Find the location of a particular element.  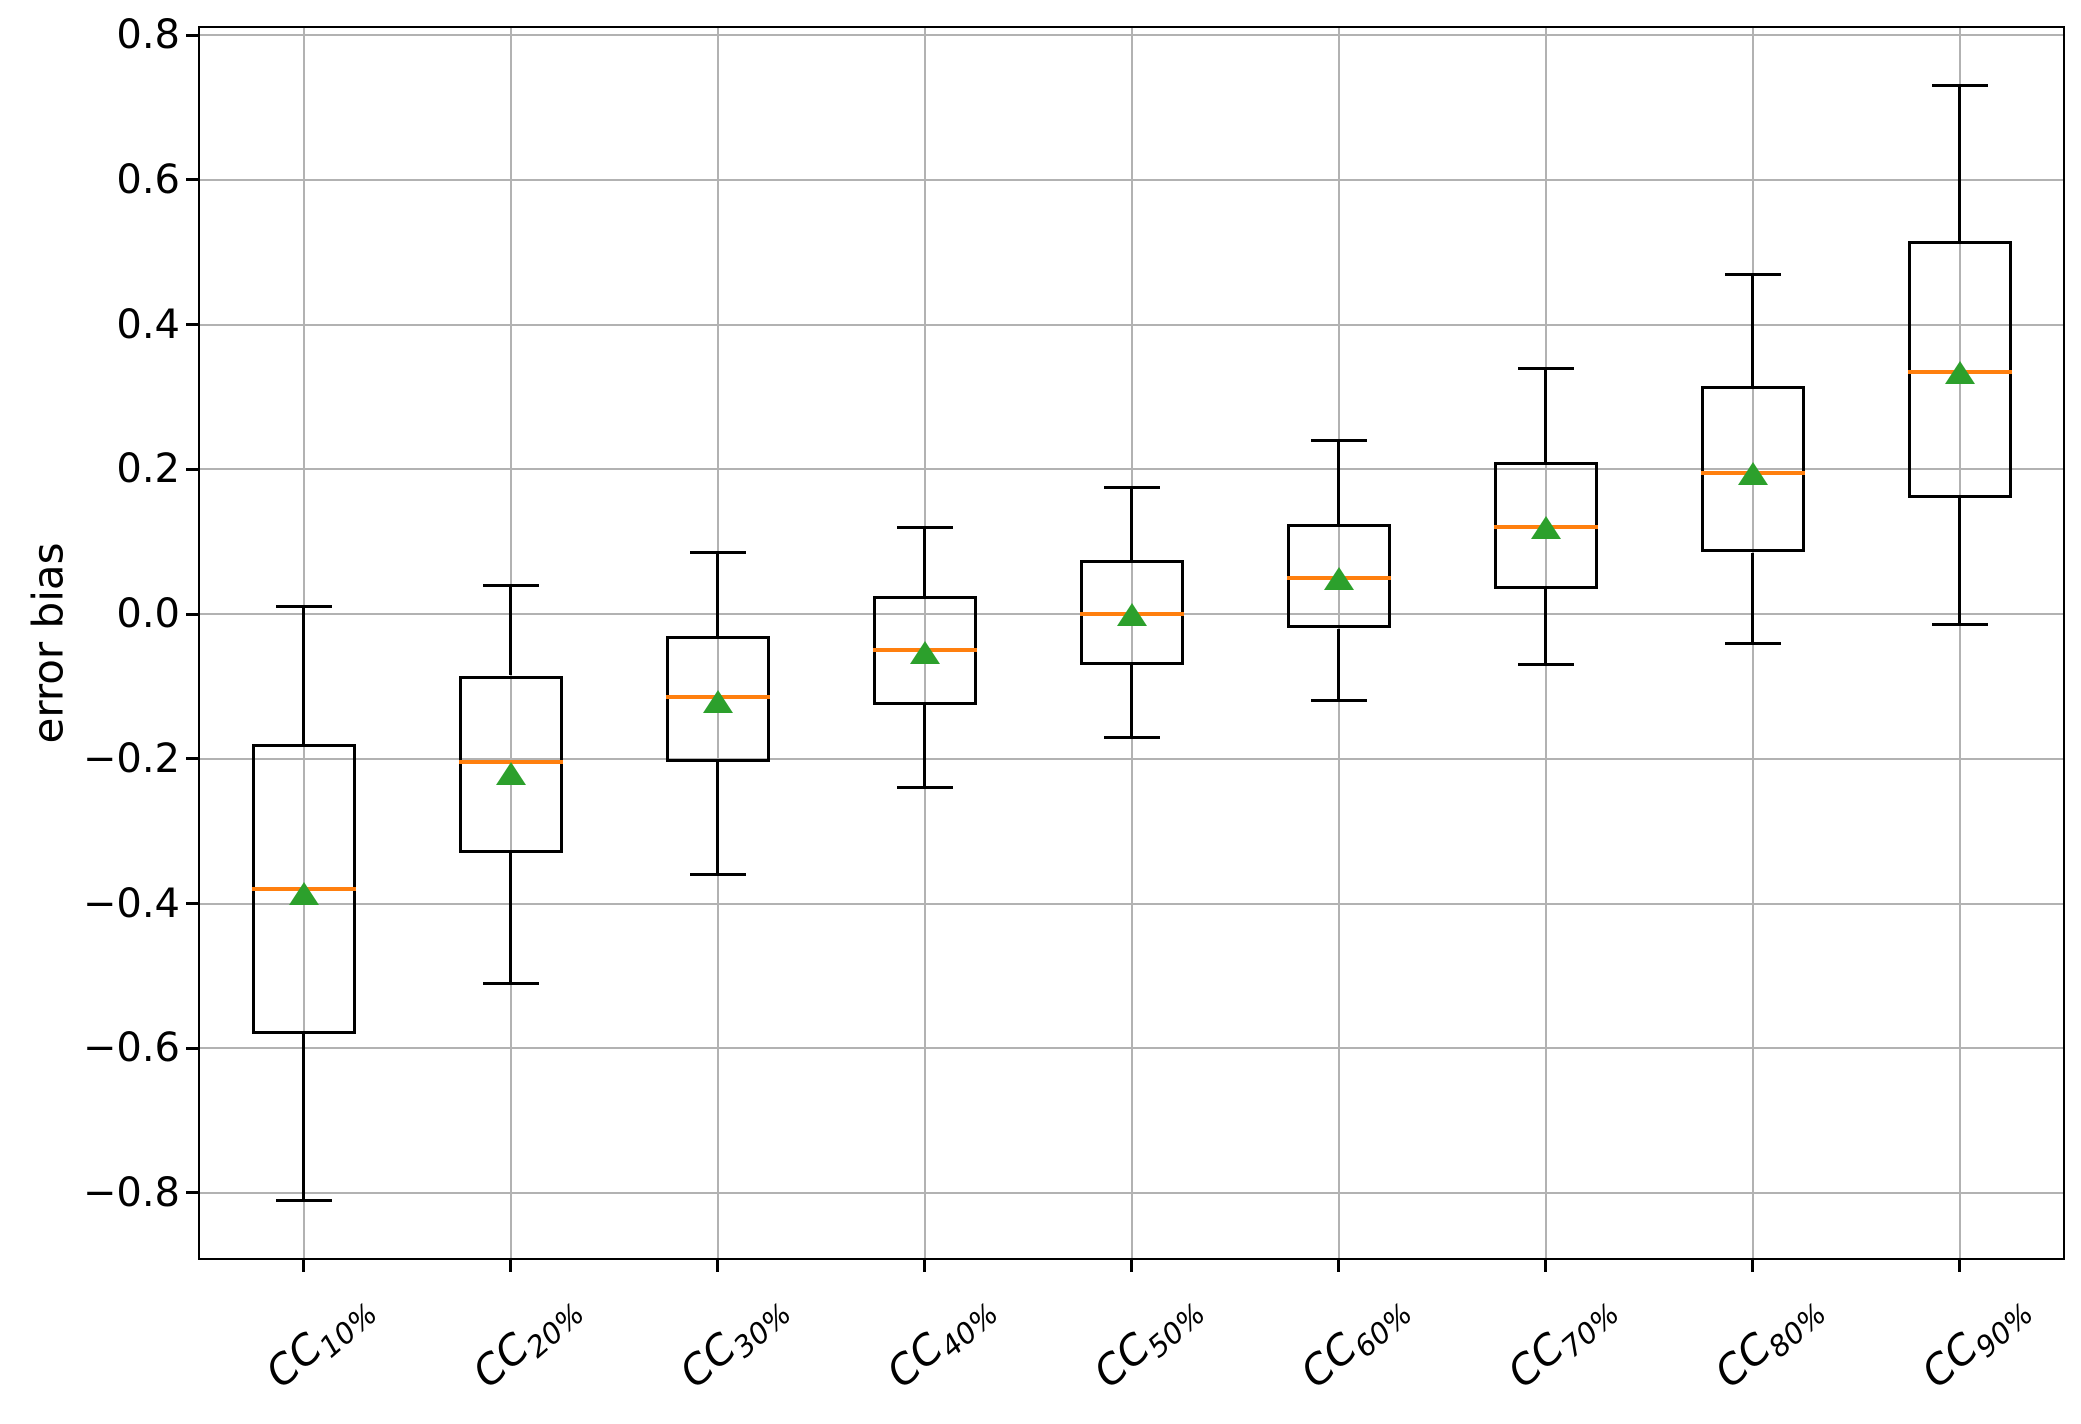

whisker-cap-upper-box-20pct is located at coordinates (510, 585).